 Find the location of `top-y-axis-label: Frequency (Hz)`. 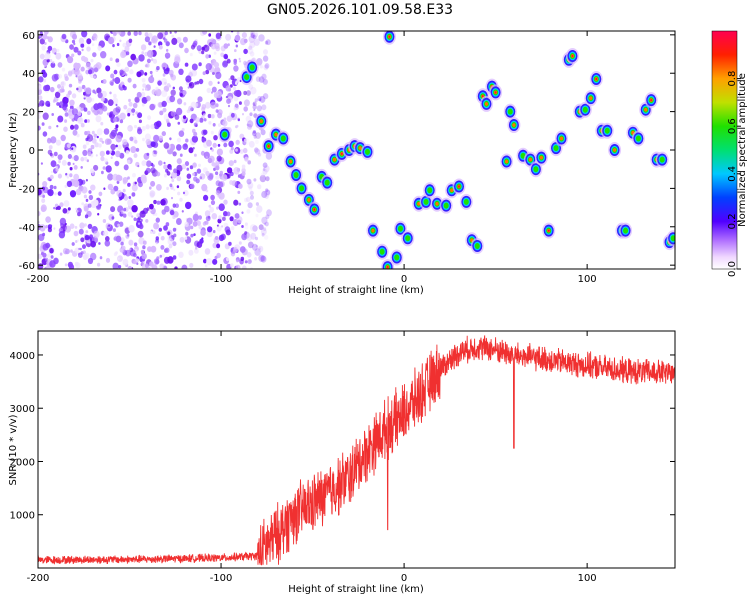

top-y-axis-label: Frequency (Hz) is located at coordinates (13, 150).